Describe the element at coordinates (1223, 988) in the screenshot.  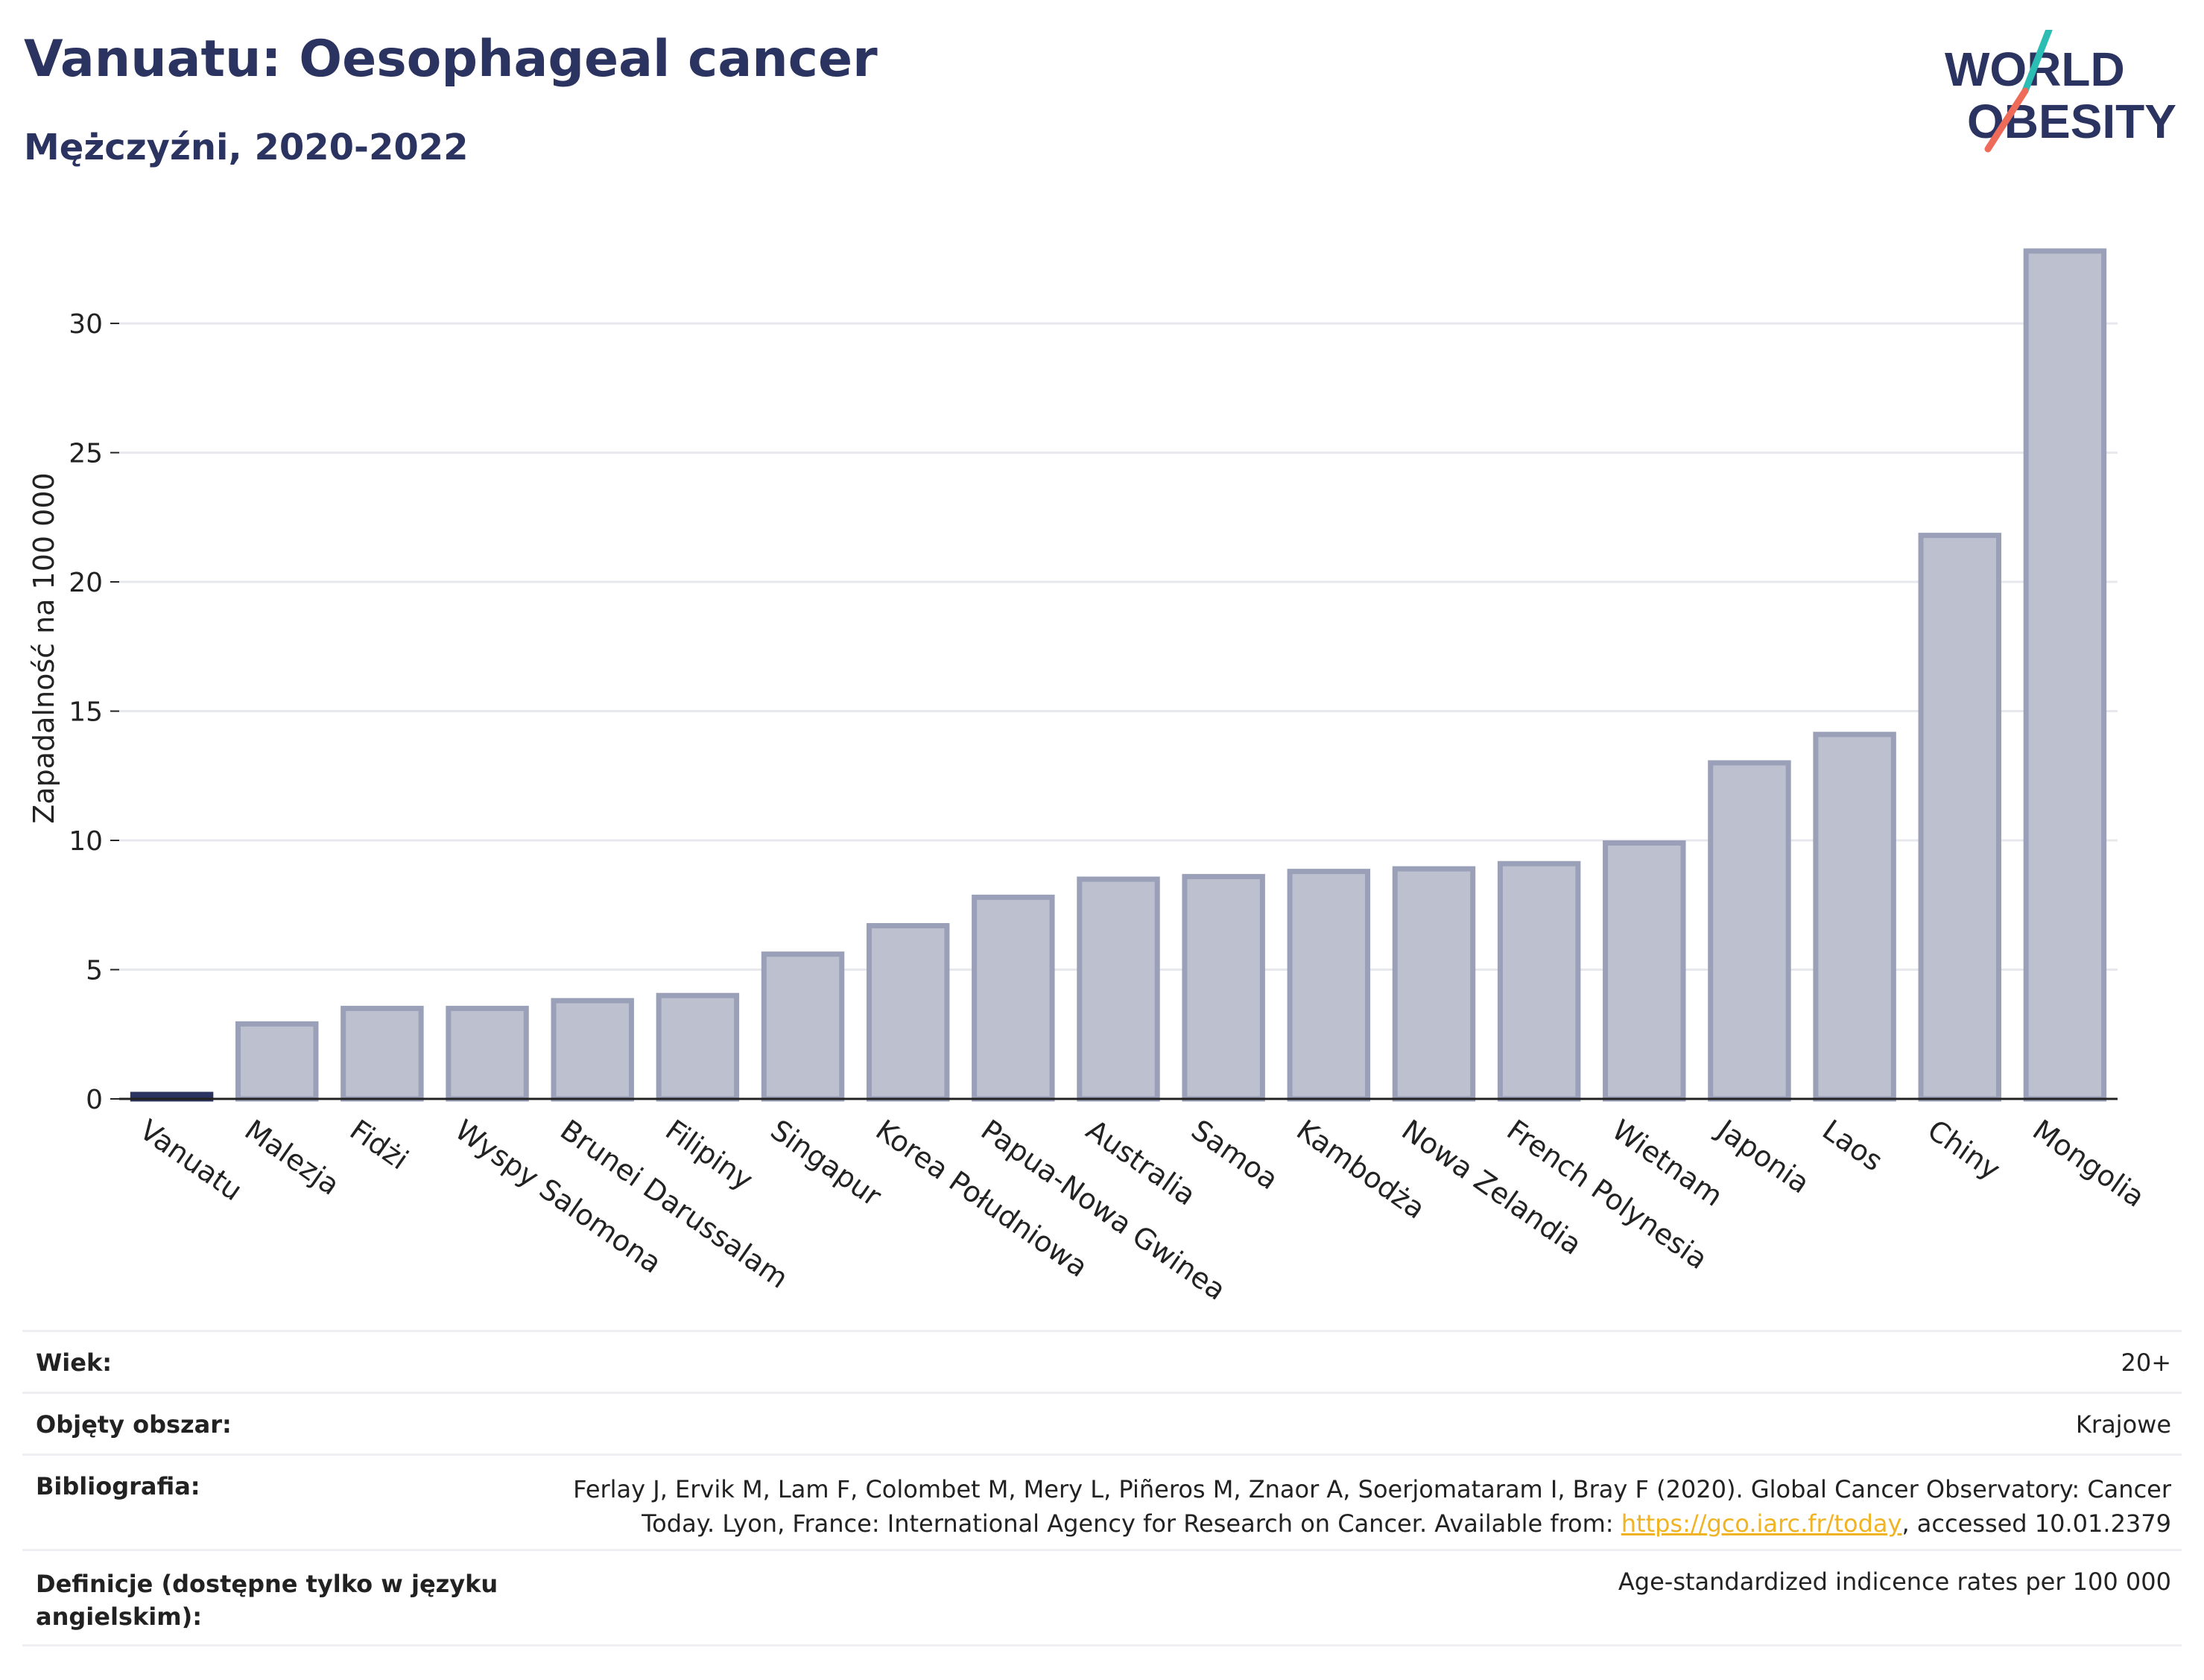
I see `bar-samoa` at that location.